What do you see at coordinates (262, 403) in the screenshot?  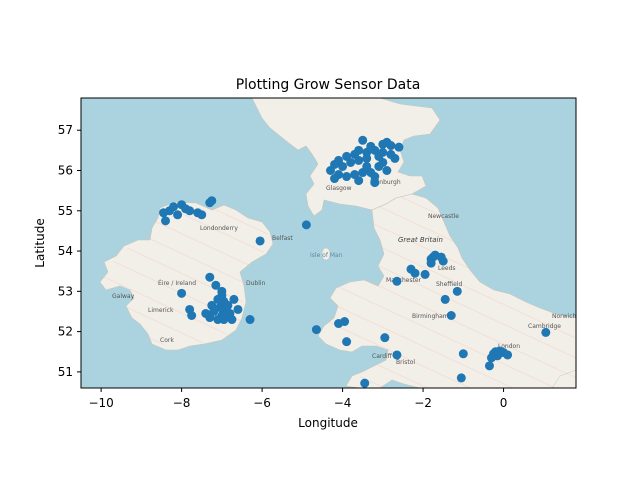 I see `x-tick-label: −6` at bounding box center [262, 403].